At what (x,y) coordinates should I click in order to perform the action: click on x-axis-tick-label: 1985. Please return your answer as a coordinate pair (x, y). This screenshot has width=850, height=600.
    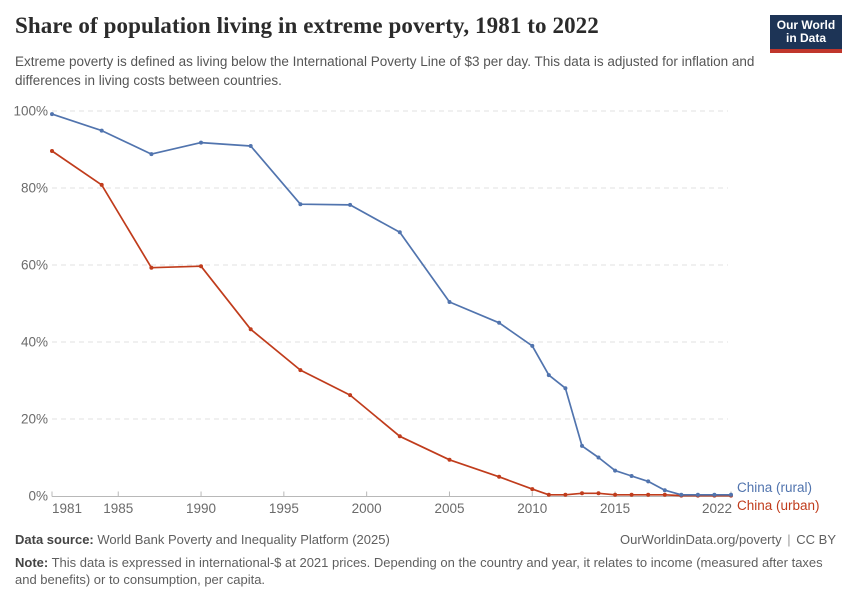
    Looking at the image, I should click on (118, 508).